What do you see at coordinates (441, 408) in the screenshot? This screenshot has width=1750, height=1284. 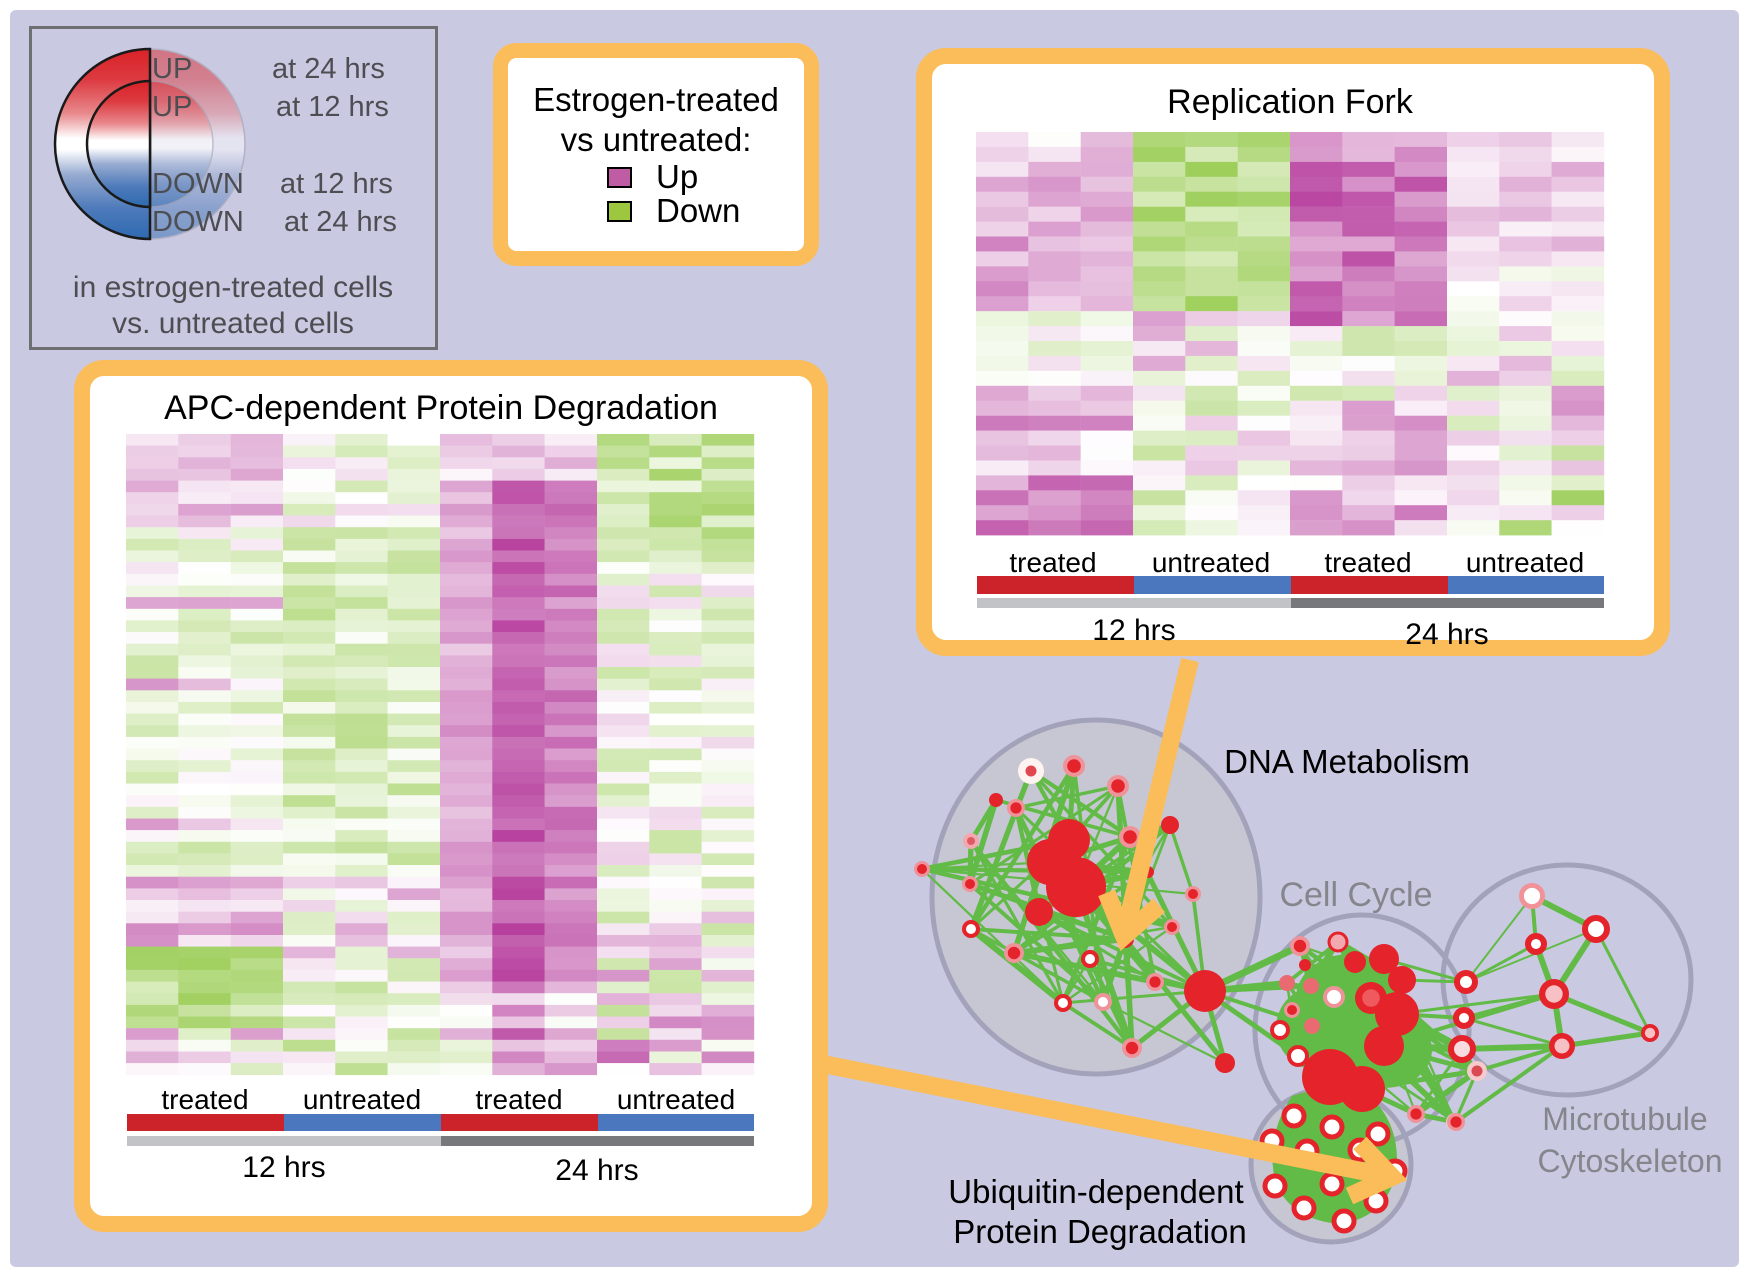 I see `svg-text:APC-dependent Protein Degradat: APC-dependent Protein Degradation` at bounding box center [441, 408].